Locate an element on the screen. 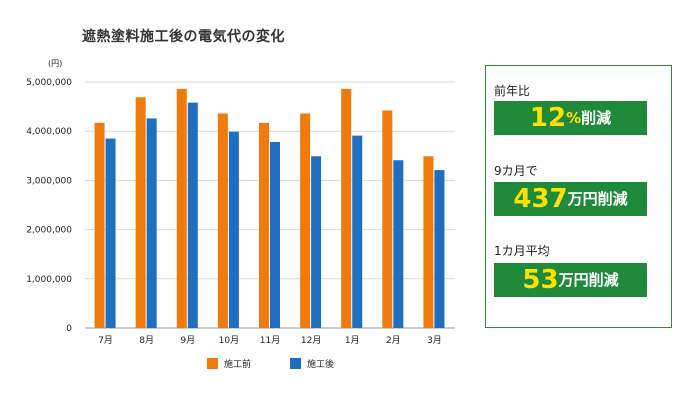 The width and height of the screenshot is (700, 400). summary-suffix-monthly: 万円 is located at coordinates (573, 280).